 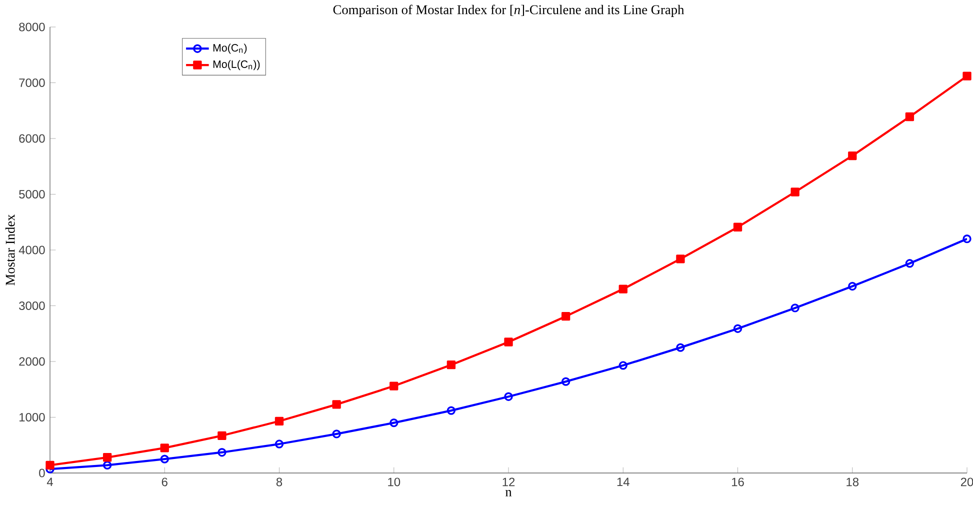 What do you see at coordinates (623, 482) in the screenshot?
I see `x-tick-label: 14` at bounding box center [623, 482].